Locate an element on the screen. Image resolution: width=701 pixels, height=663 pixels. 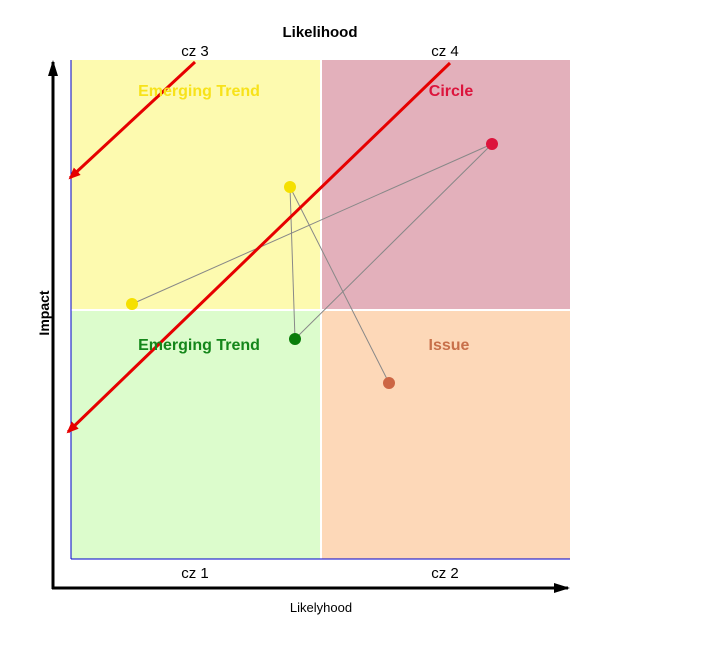
point-red is located at coordinates (492, 144).